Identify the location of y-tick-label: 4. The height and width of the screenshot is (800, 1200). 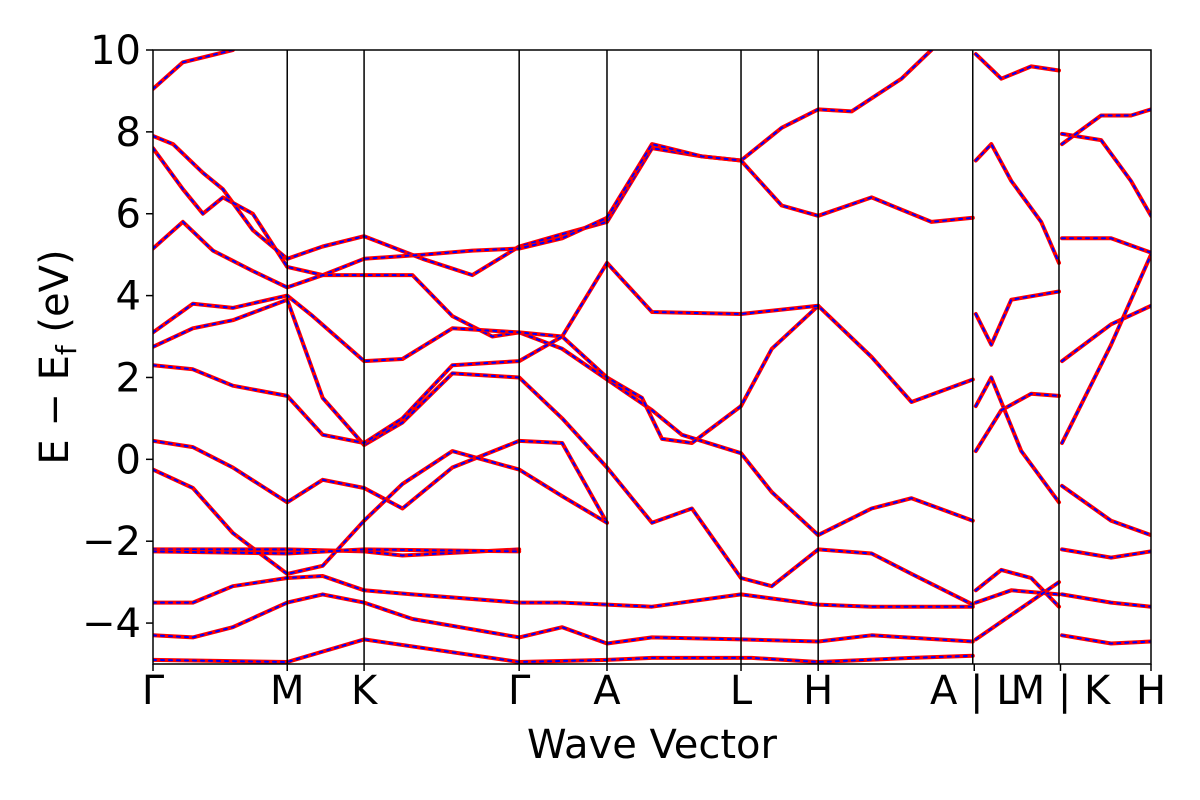
(128, 297).